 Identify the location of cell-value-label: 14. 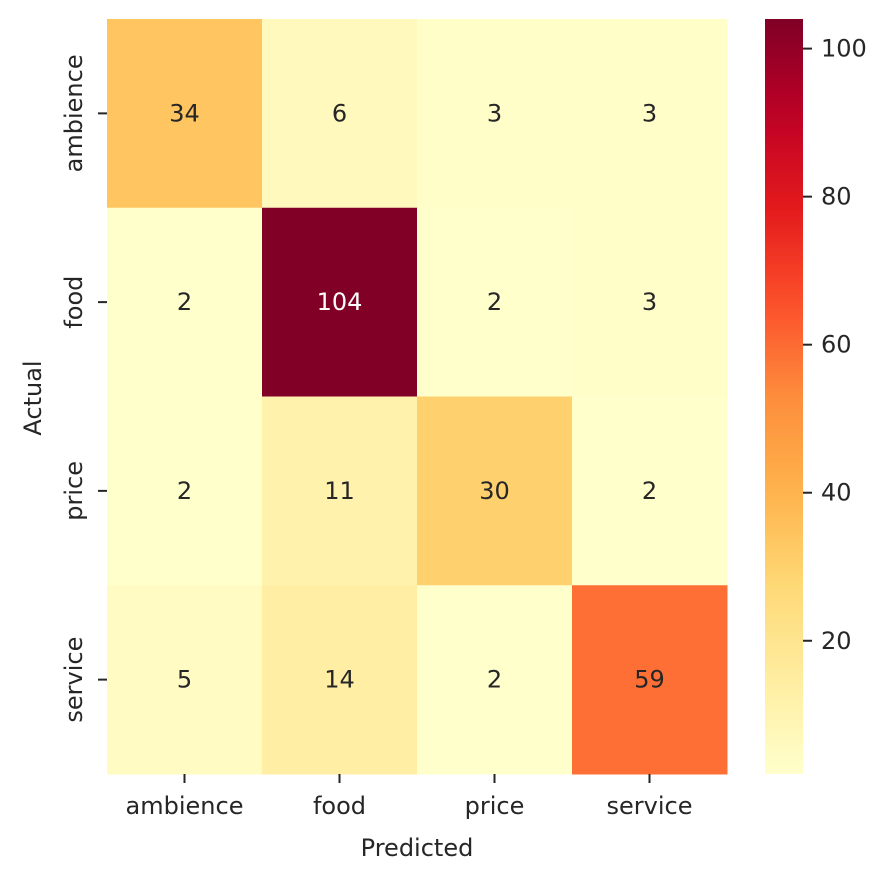
(339, 680).